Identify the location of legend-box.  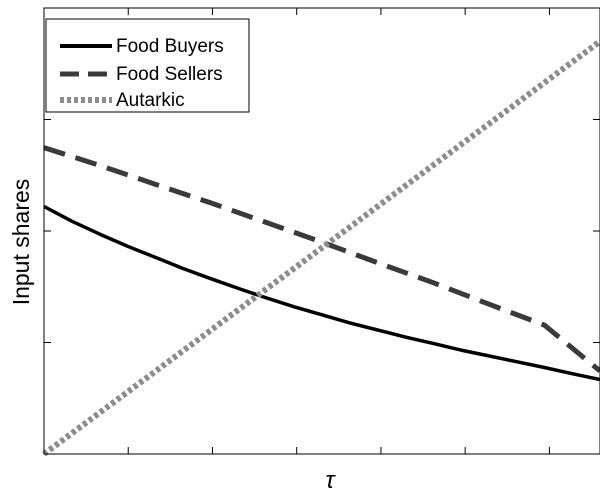
(147, 65).